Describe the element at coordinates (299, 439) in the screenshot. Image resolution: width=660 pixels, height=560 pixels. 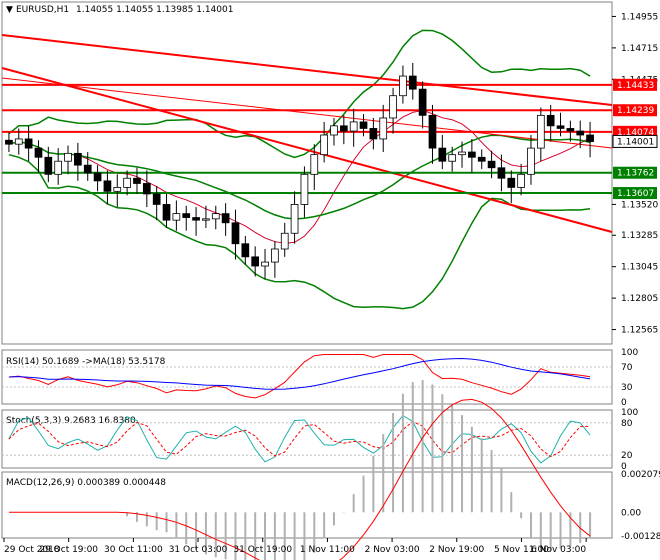
I see `stoch-signal-line` at that location.